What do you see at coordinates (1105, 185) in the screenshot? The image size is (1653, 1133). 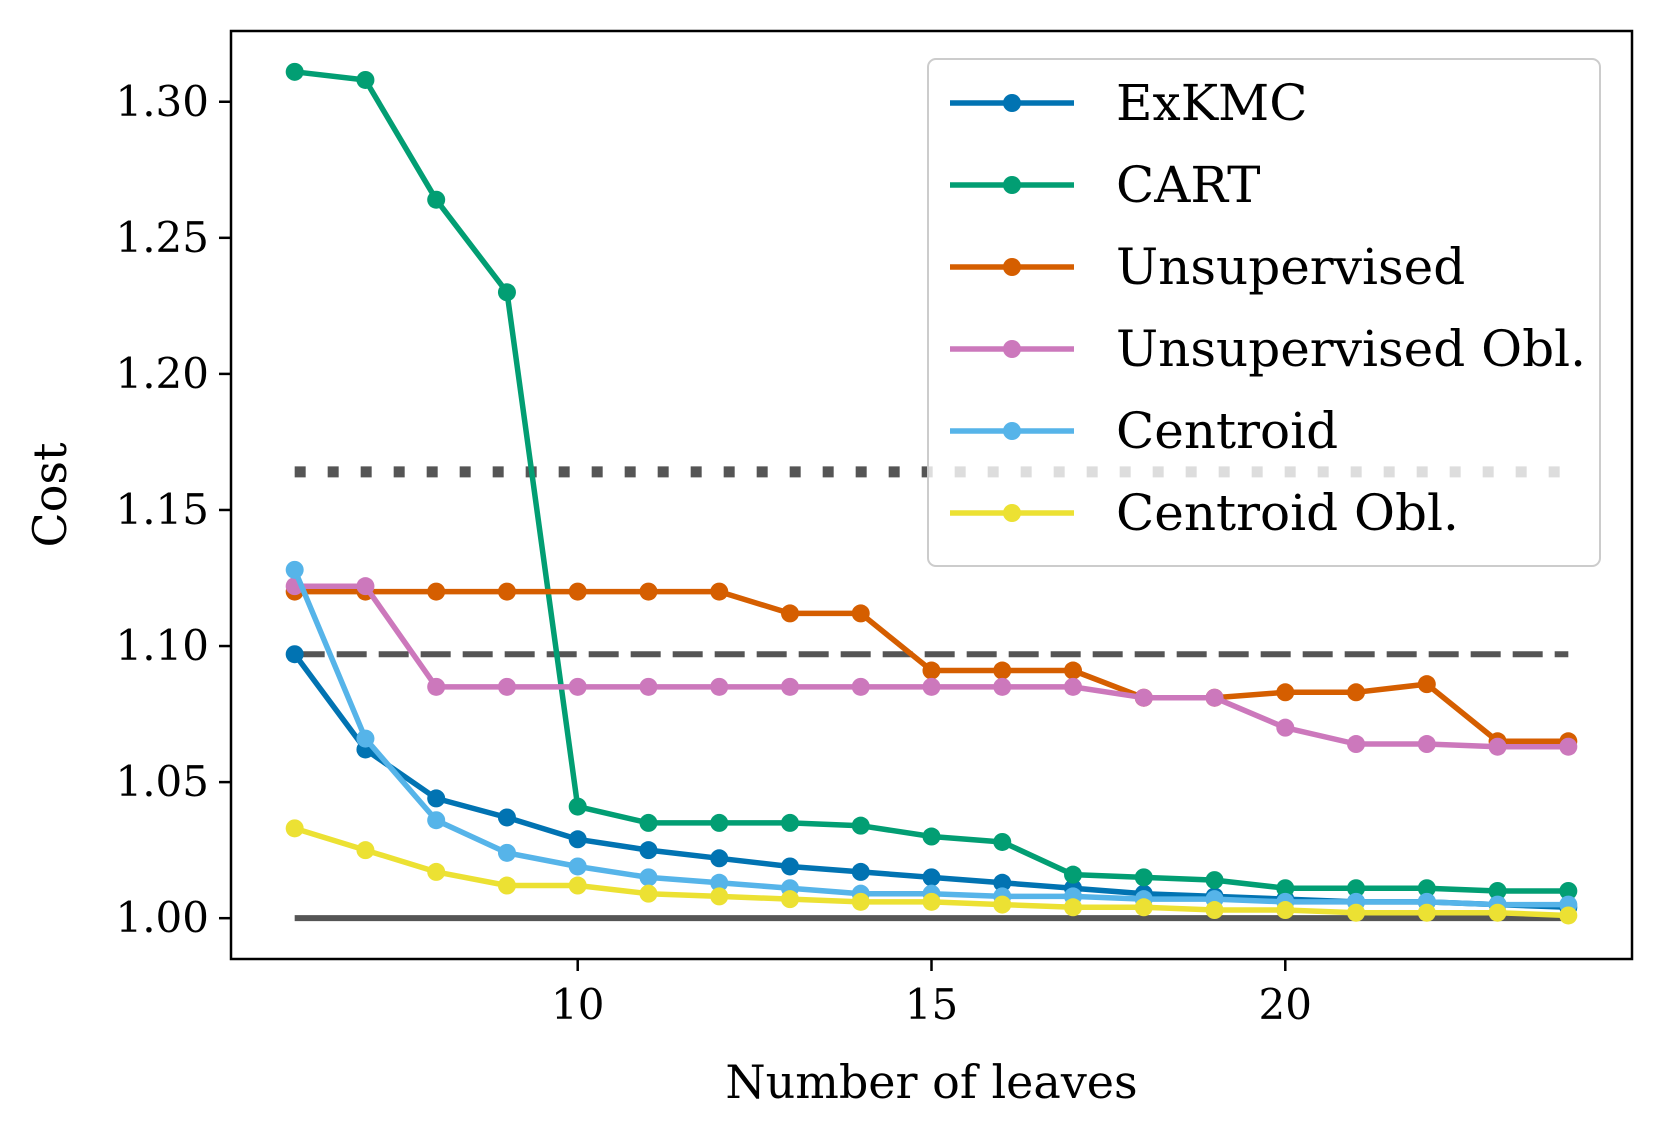 I see `legend-item-cart: CART` at bounding box center [1105, 185].